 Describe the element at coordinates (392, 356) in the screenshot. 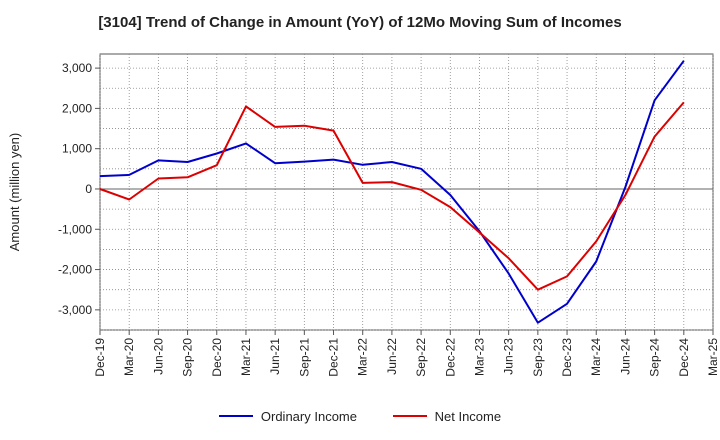

I see `x-tick-label: Jun-22` at that location.